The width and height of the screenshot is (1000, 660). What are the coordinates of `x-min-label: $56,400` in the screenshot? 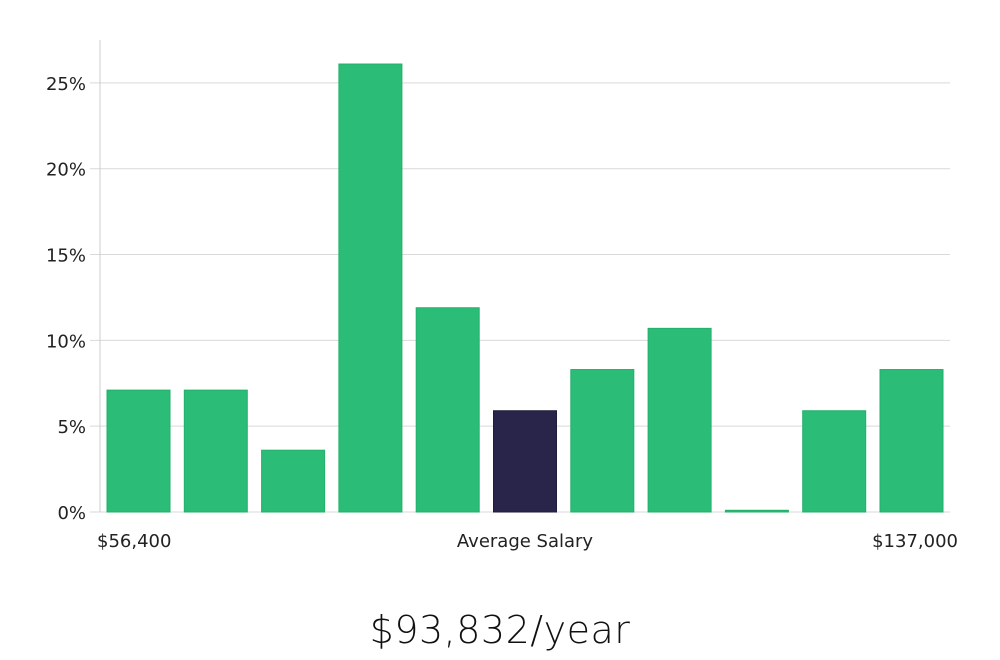 It's located at (134, 541).